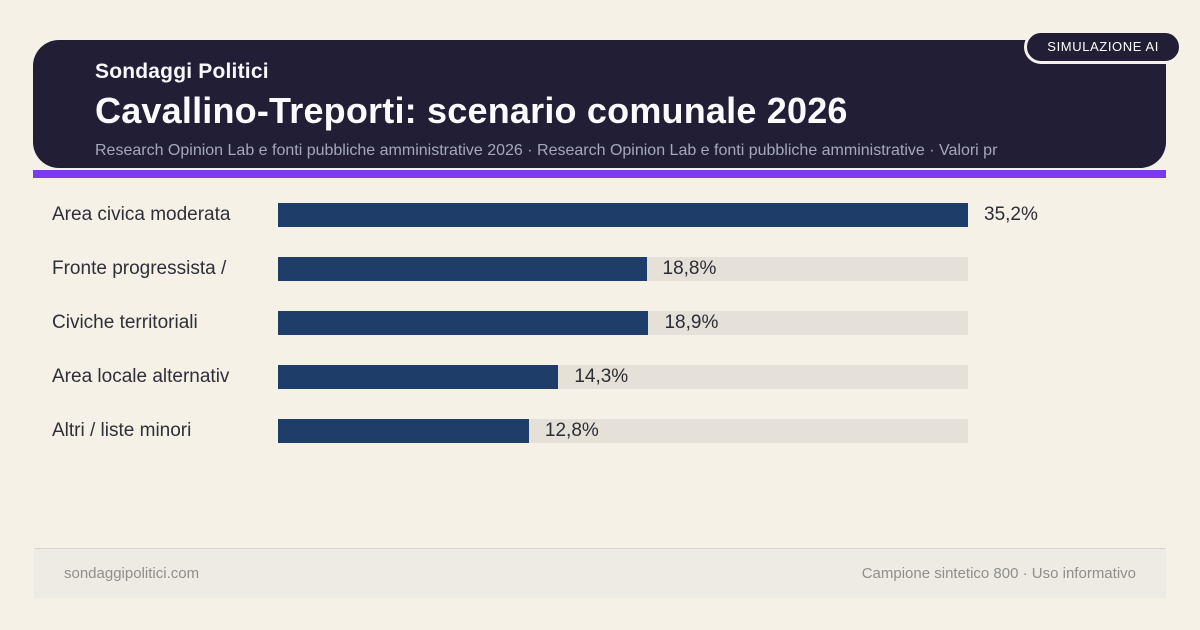 The width and height of the screenshot is (1200, 630). Describe the element at coordinates (139, 268) in the screenshot. I see `bar-label: Fronte progressista /` at that location.